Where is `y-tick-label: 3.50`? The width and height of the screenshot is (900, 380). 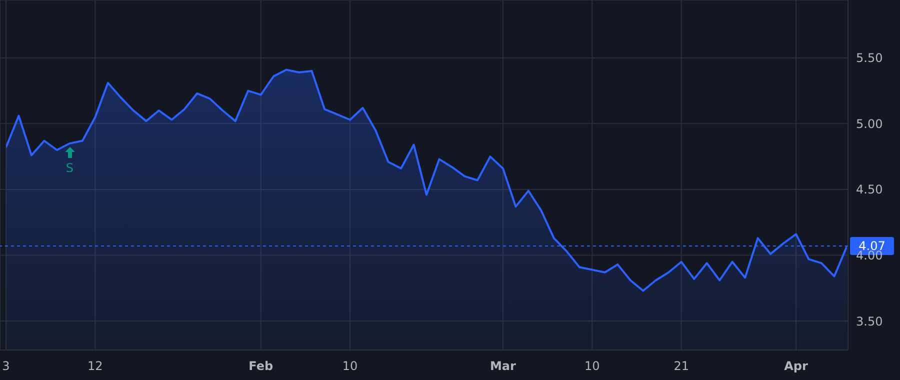 y-tick-label: 3.50 is located at coordinates (869, 321).